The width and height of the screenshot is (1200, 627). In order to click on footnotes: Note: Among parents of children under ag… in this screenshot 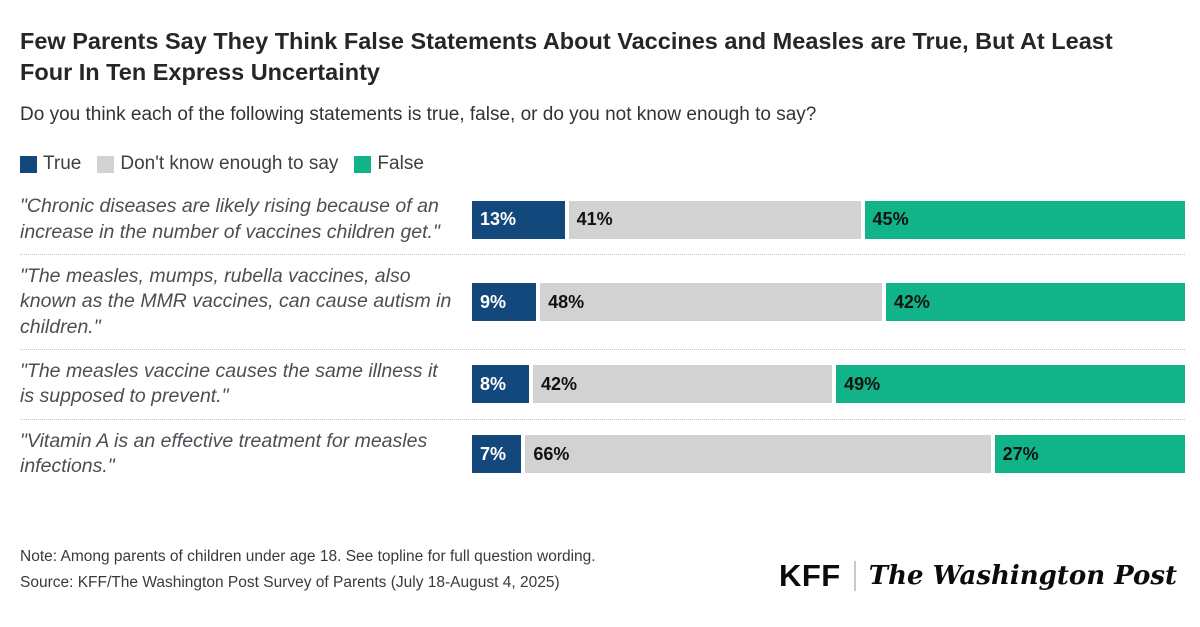, I will do `click(308, 570)`.